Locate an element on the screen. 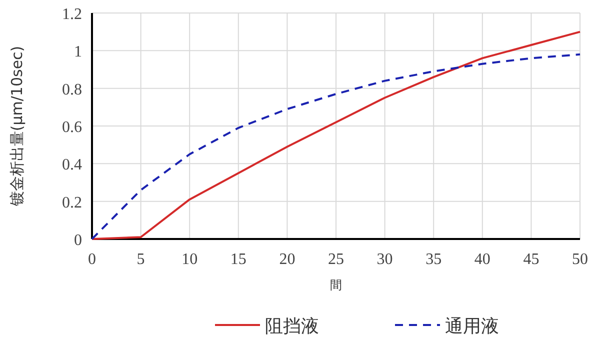 This screenshot has width=600, height=355. x-tick-label: 45 is located at coordinates (531, 259).